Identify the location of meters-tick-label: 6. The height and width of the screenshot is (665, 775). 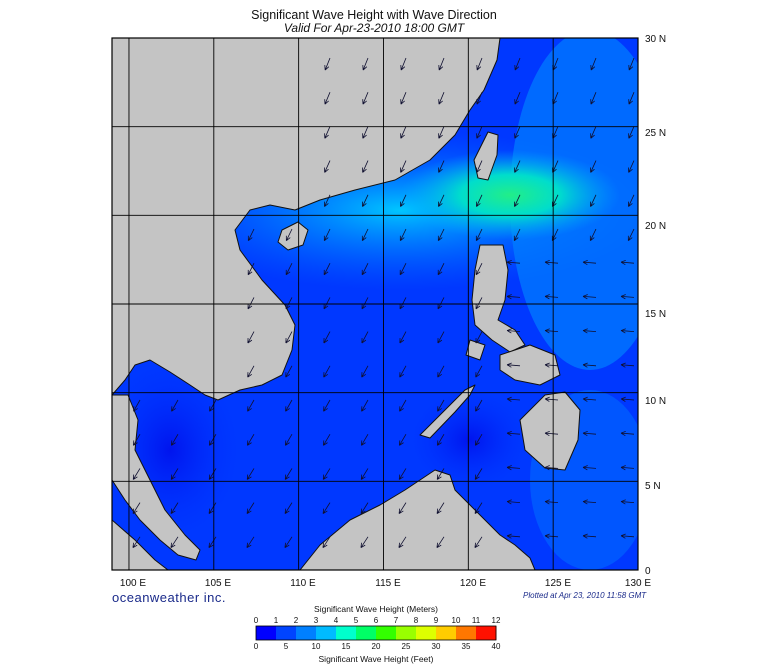
(376, 620).